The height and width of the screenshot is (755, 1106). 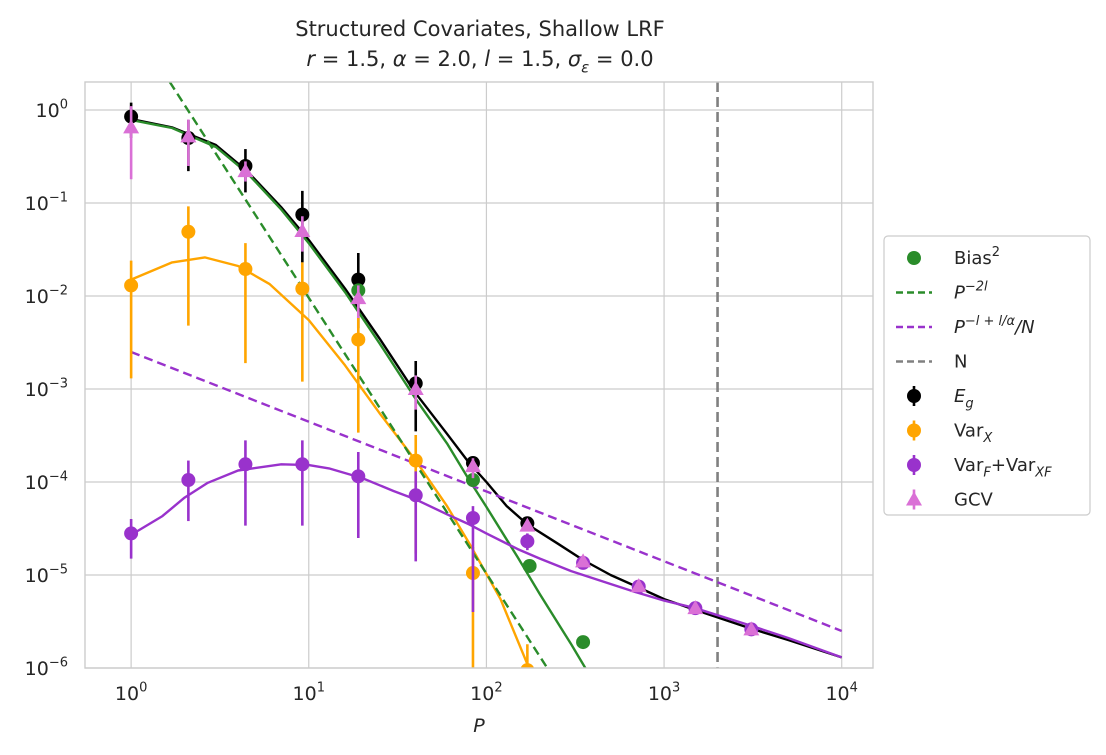 I want to click on legend-label: P−2l, so click(x=971, y=291).